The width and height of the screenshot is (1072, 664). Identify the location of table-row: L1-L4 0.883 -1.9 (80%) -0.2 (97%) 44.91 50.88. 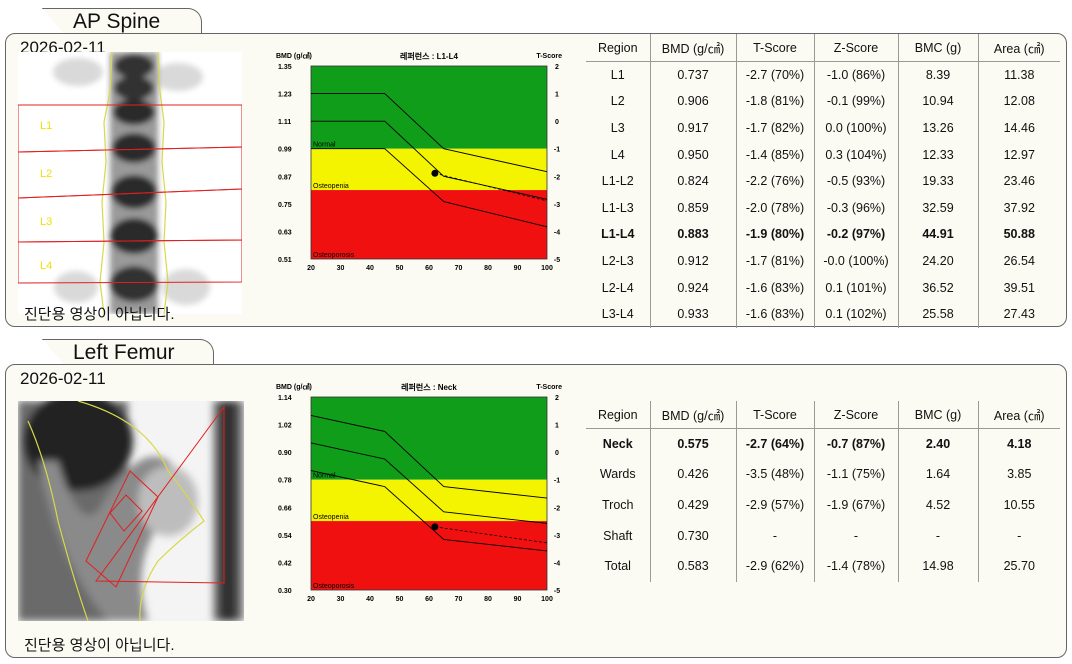
(823, 234).